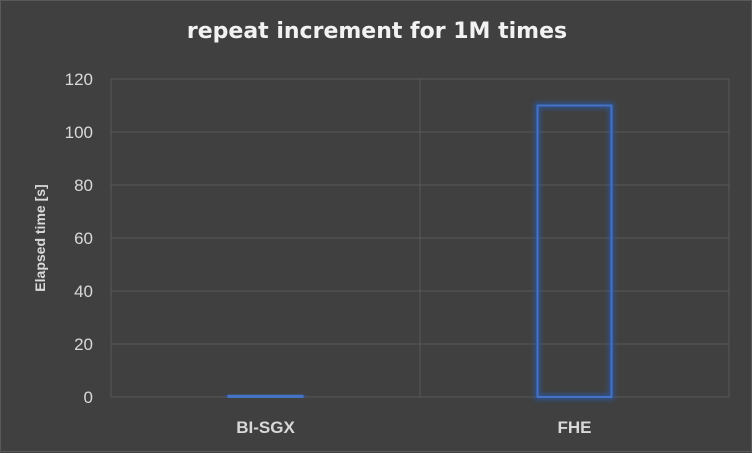 The image size is (752, 453). I want to click on y-tick-label: 100, so click(79, 132).